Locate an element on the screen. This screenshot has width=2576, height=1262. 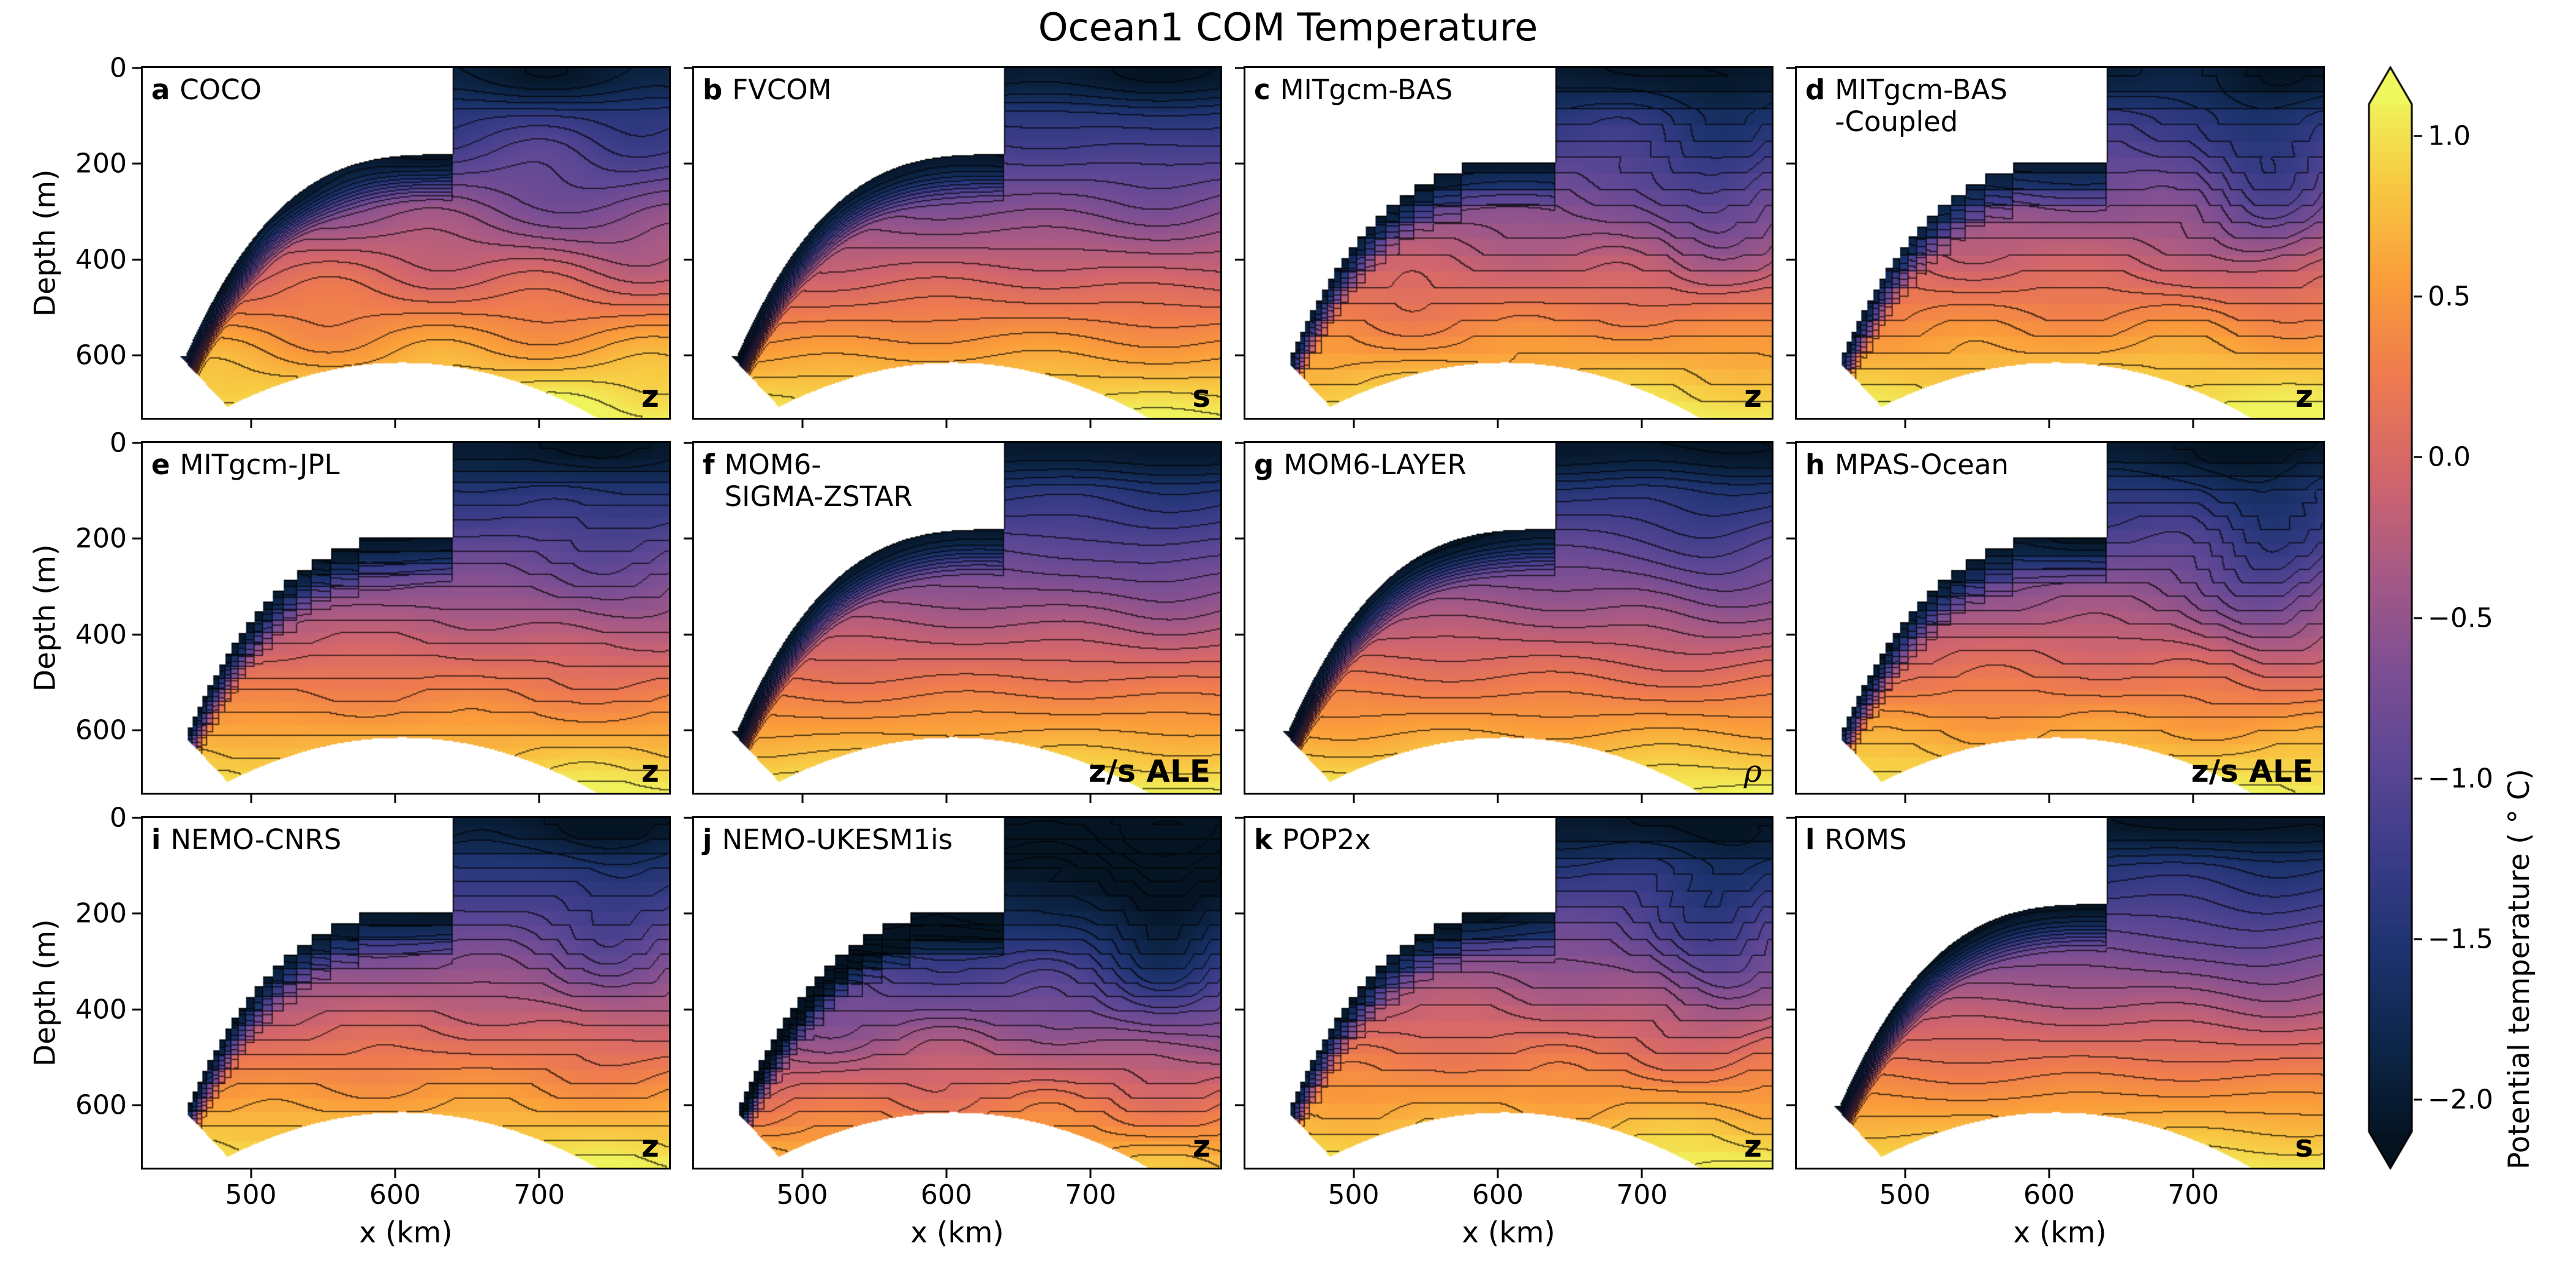
figure-title: Ocean1 COM Temperature is located at coordinates (1288, 27).